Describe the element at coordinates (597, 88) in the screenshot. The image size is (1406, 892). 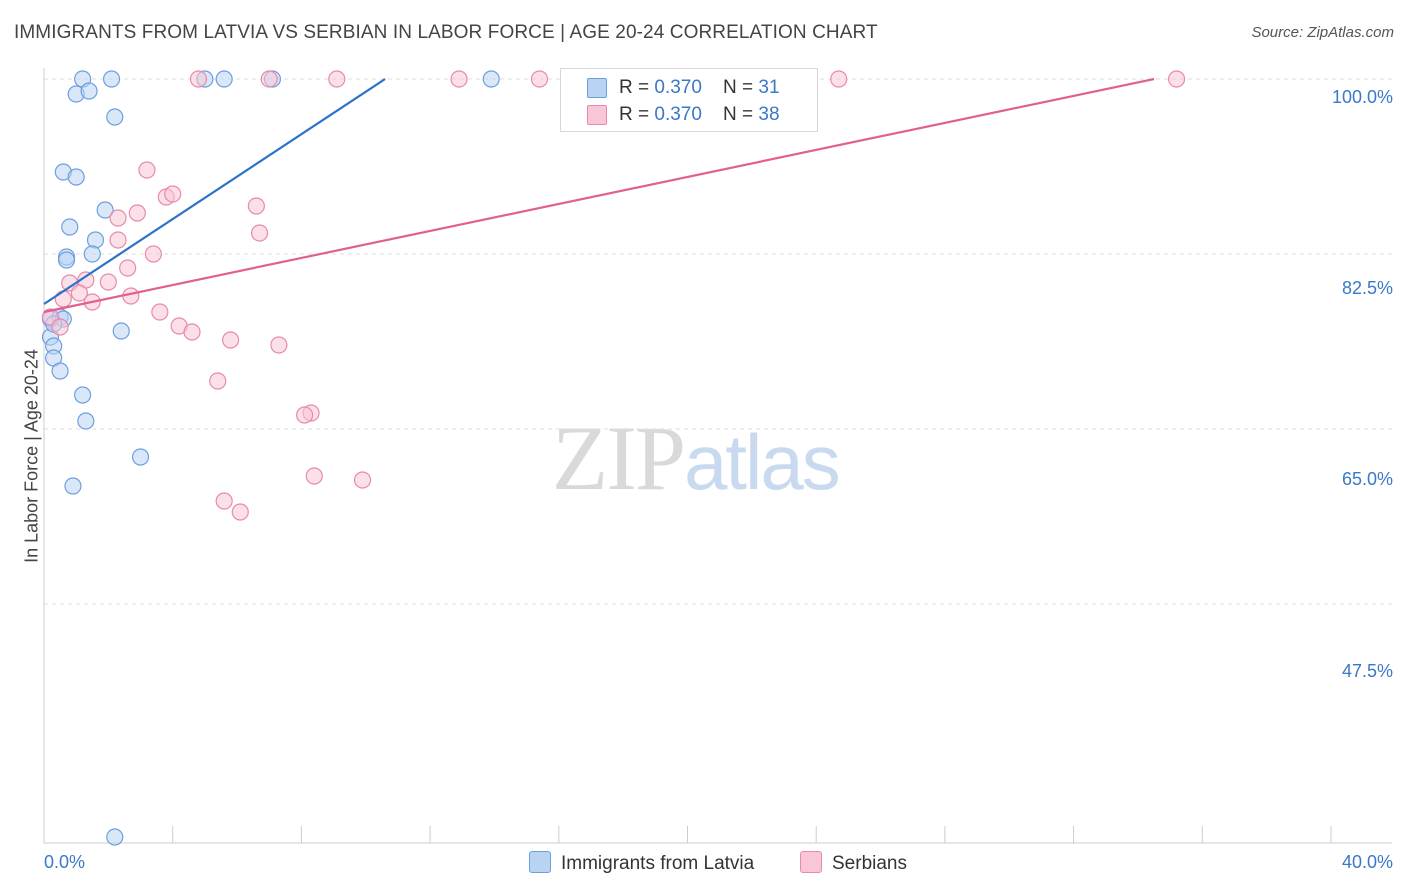
I see `latvia-swatch` at that location.